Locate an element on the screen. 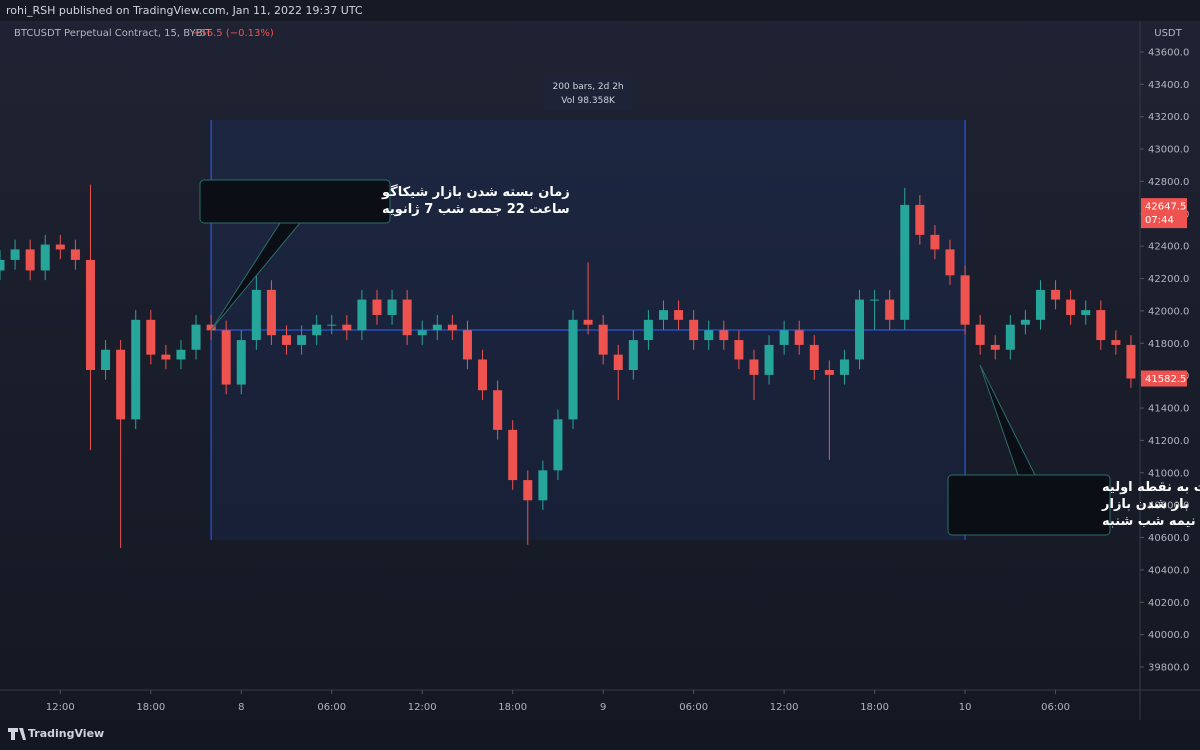 This screenshot has height=750, width=1200. measure-volume: Vol 98.358K is located at coordinates (588, 101).